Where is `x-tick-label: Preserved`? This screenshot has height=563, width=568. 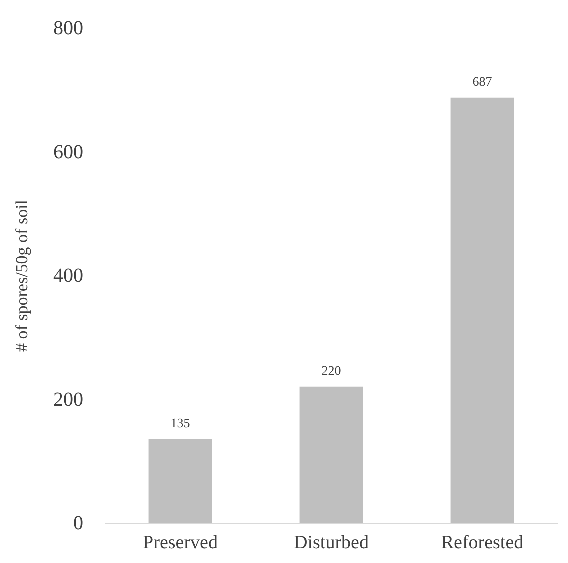
x-tick-label: Preserved is located at coordinates (180, 543).